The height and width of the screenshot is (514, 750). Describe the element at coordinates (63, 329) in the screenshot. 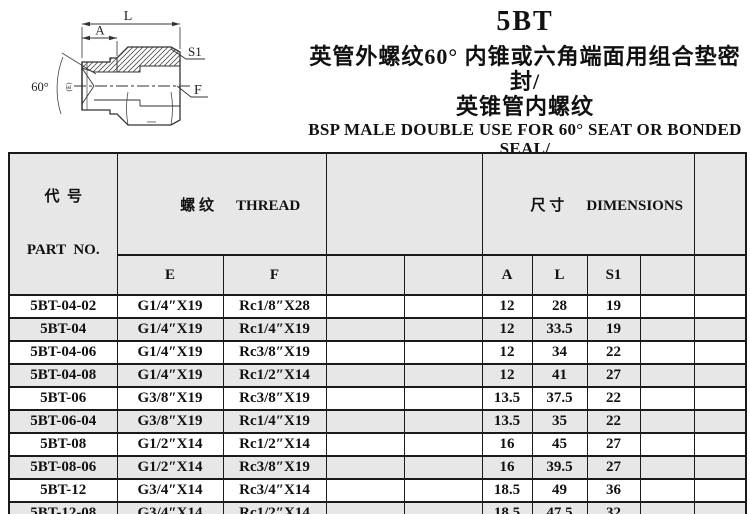

I see `cell-part_no: 5BT-04` at that location.